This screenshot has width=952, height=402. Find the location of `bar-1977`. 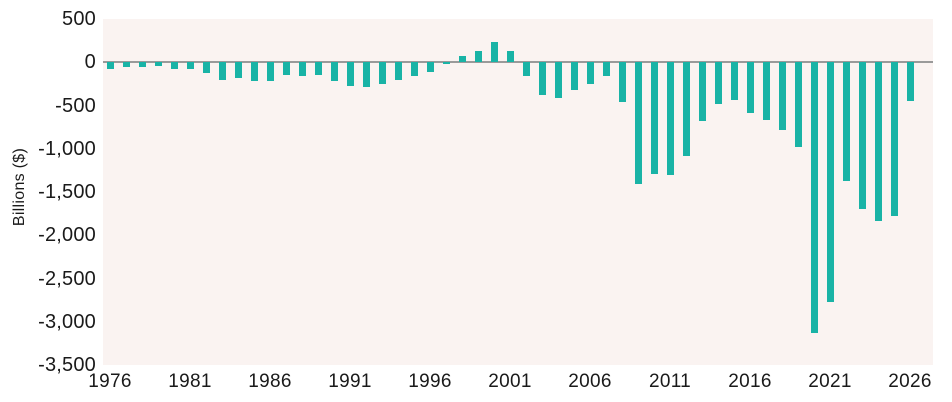

bar-1977 is located at coordinates (126, 64).